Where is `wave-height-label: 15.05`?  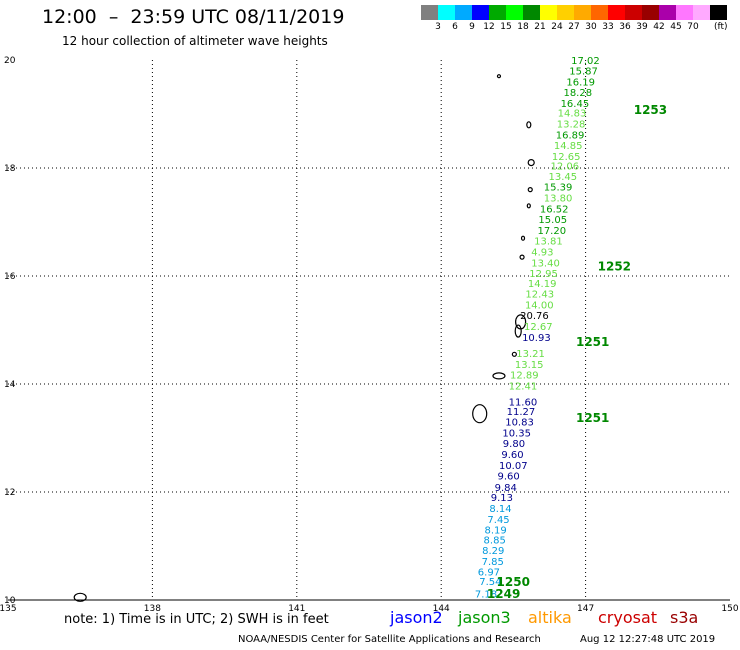 wave-height-label: 15.05 is located at coordinates (552, 220).